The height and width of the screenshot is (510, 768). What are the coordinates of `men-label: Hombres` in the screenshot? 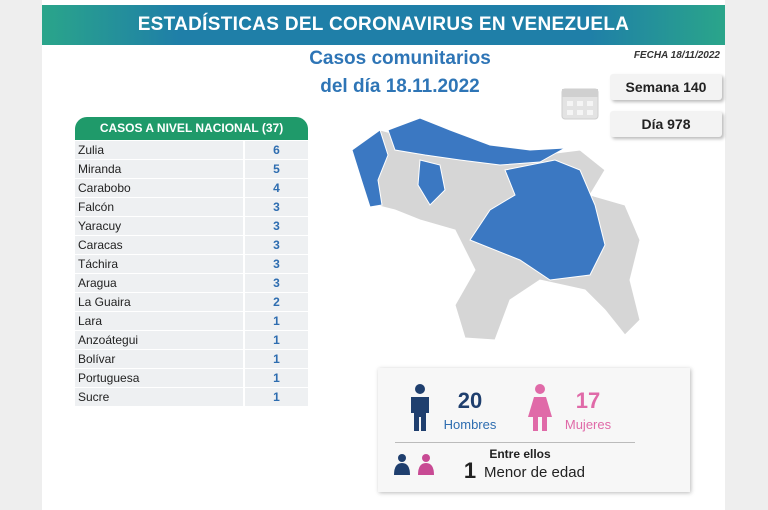 It's located at (470, 424).